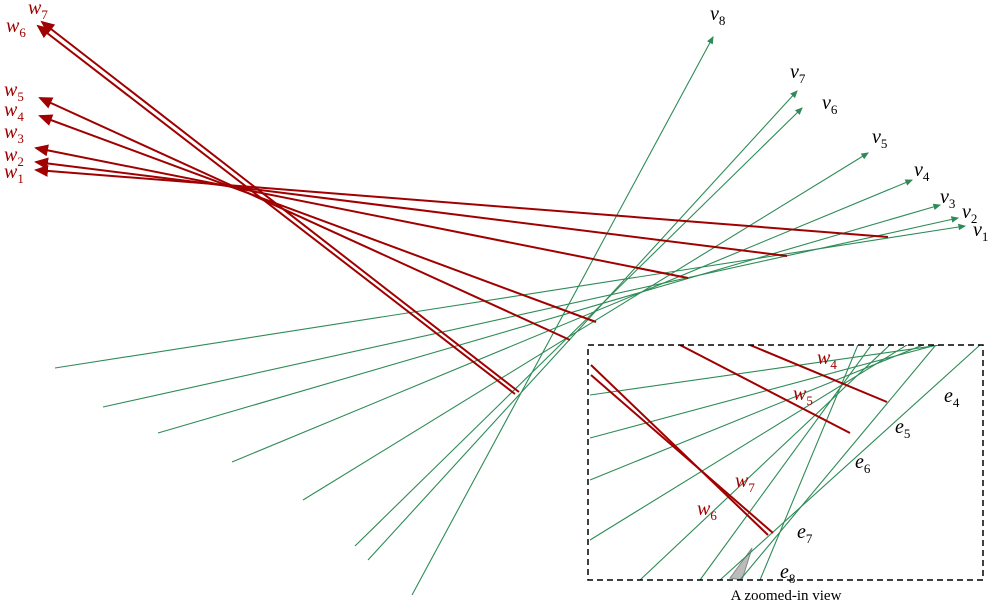  I want to click on inset-w-label-sub: 6, so click(713, 515).